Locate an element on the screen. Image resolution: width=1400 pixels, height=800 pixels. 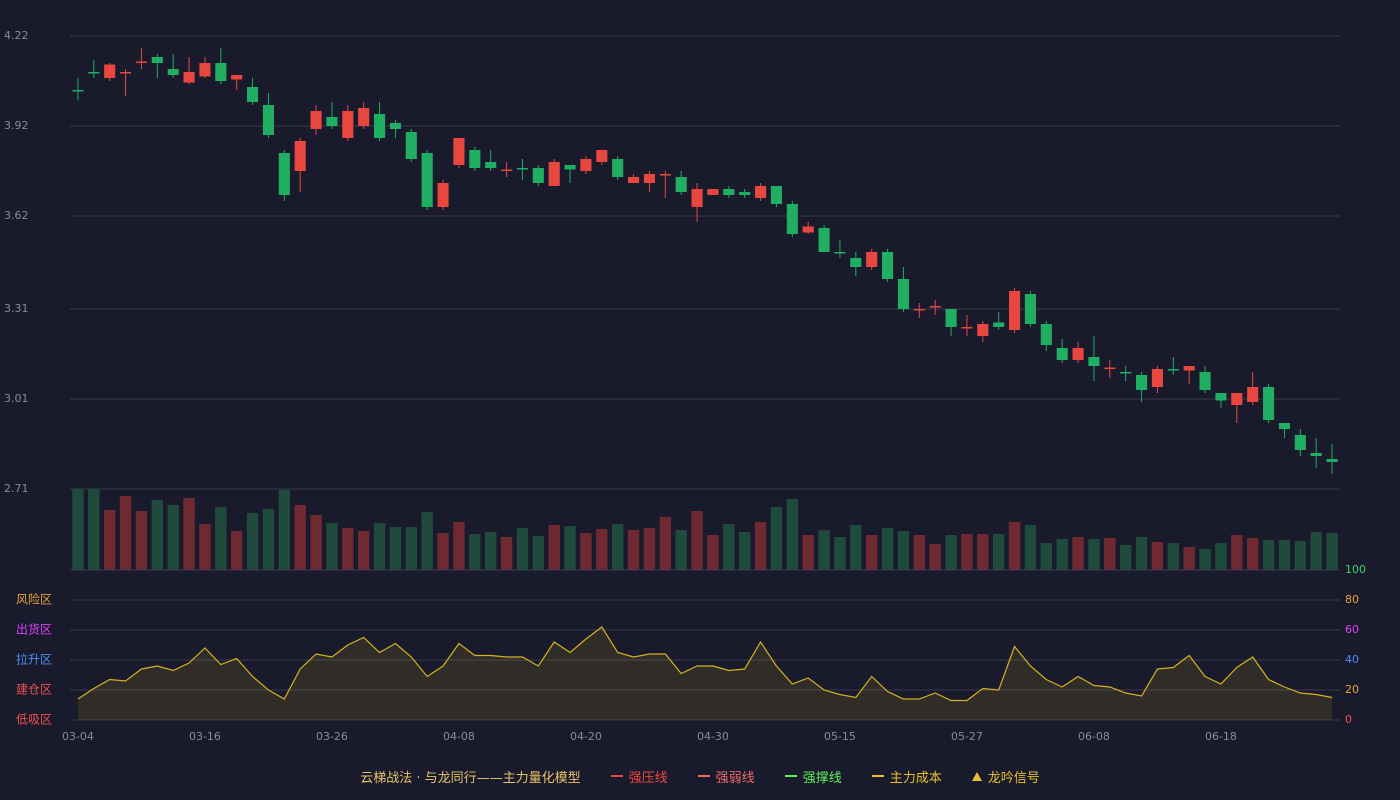
indicator-line is located at coordinates (705, 664).